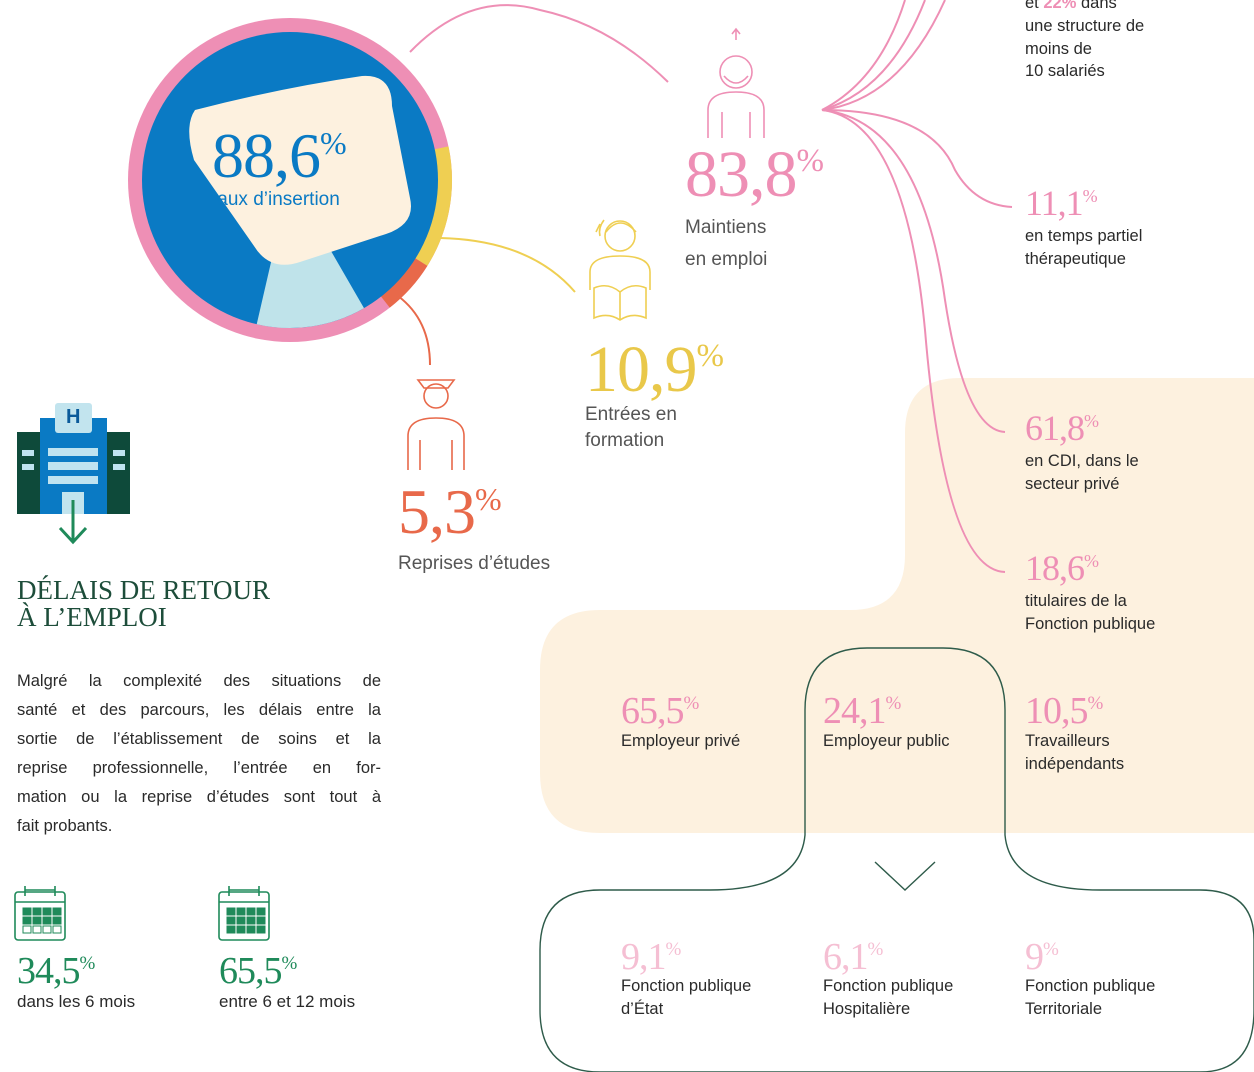 The width and height of the screenshot is (1254, 1072). Describe the element at coordinates (1055, 568) in the screenshot. I see `value: 18,6` at that location.